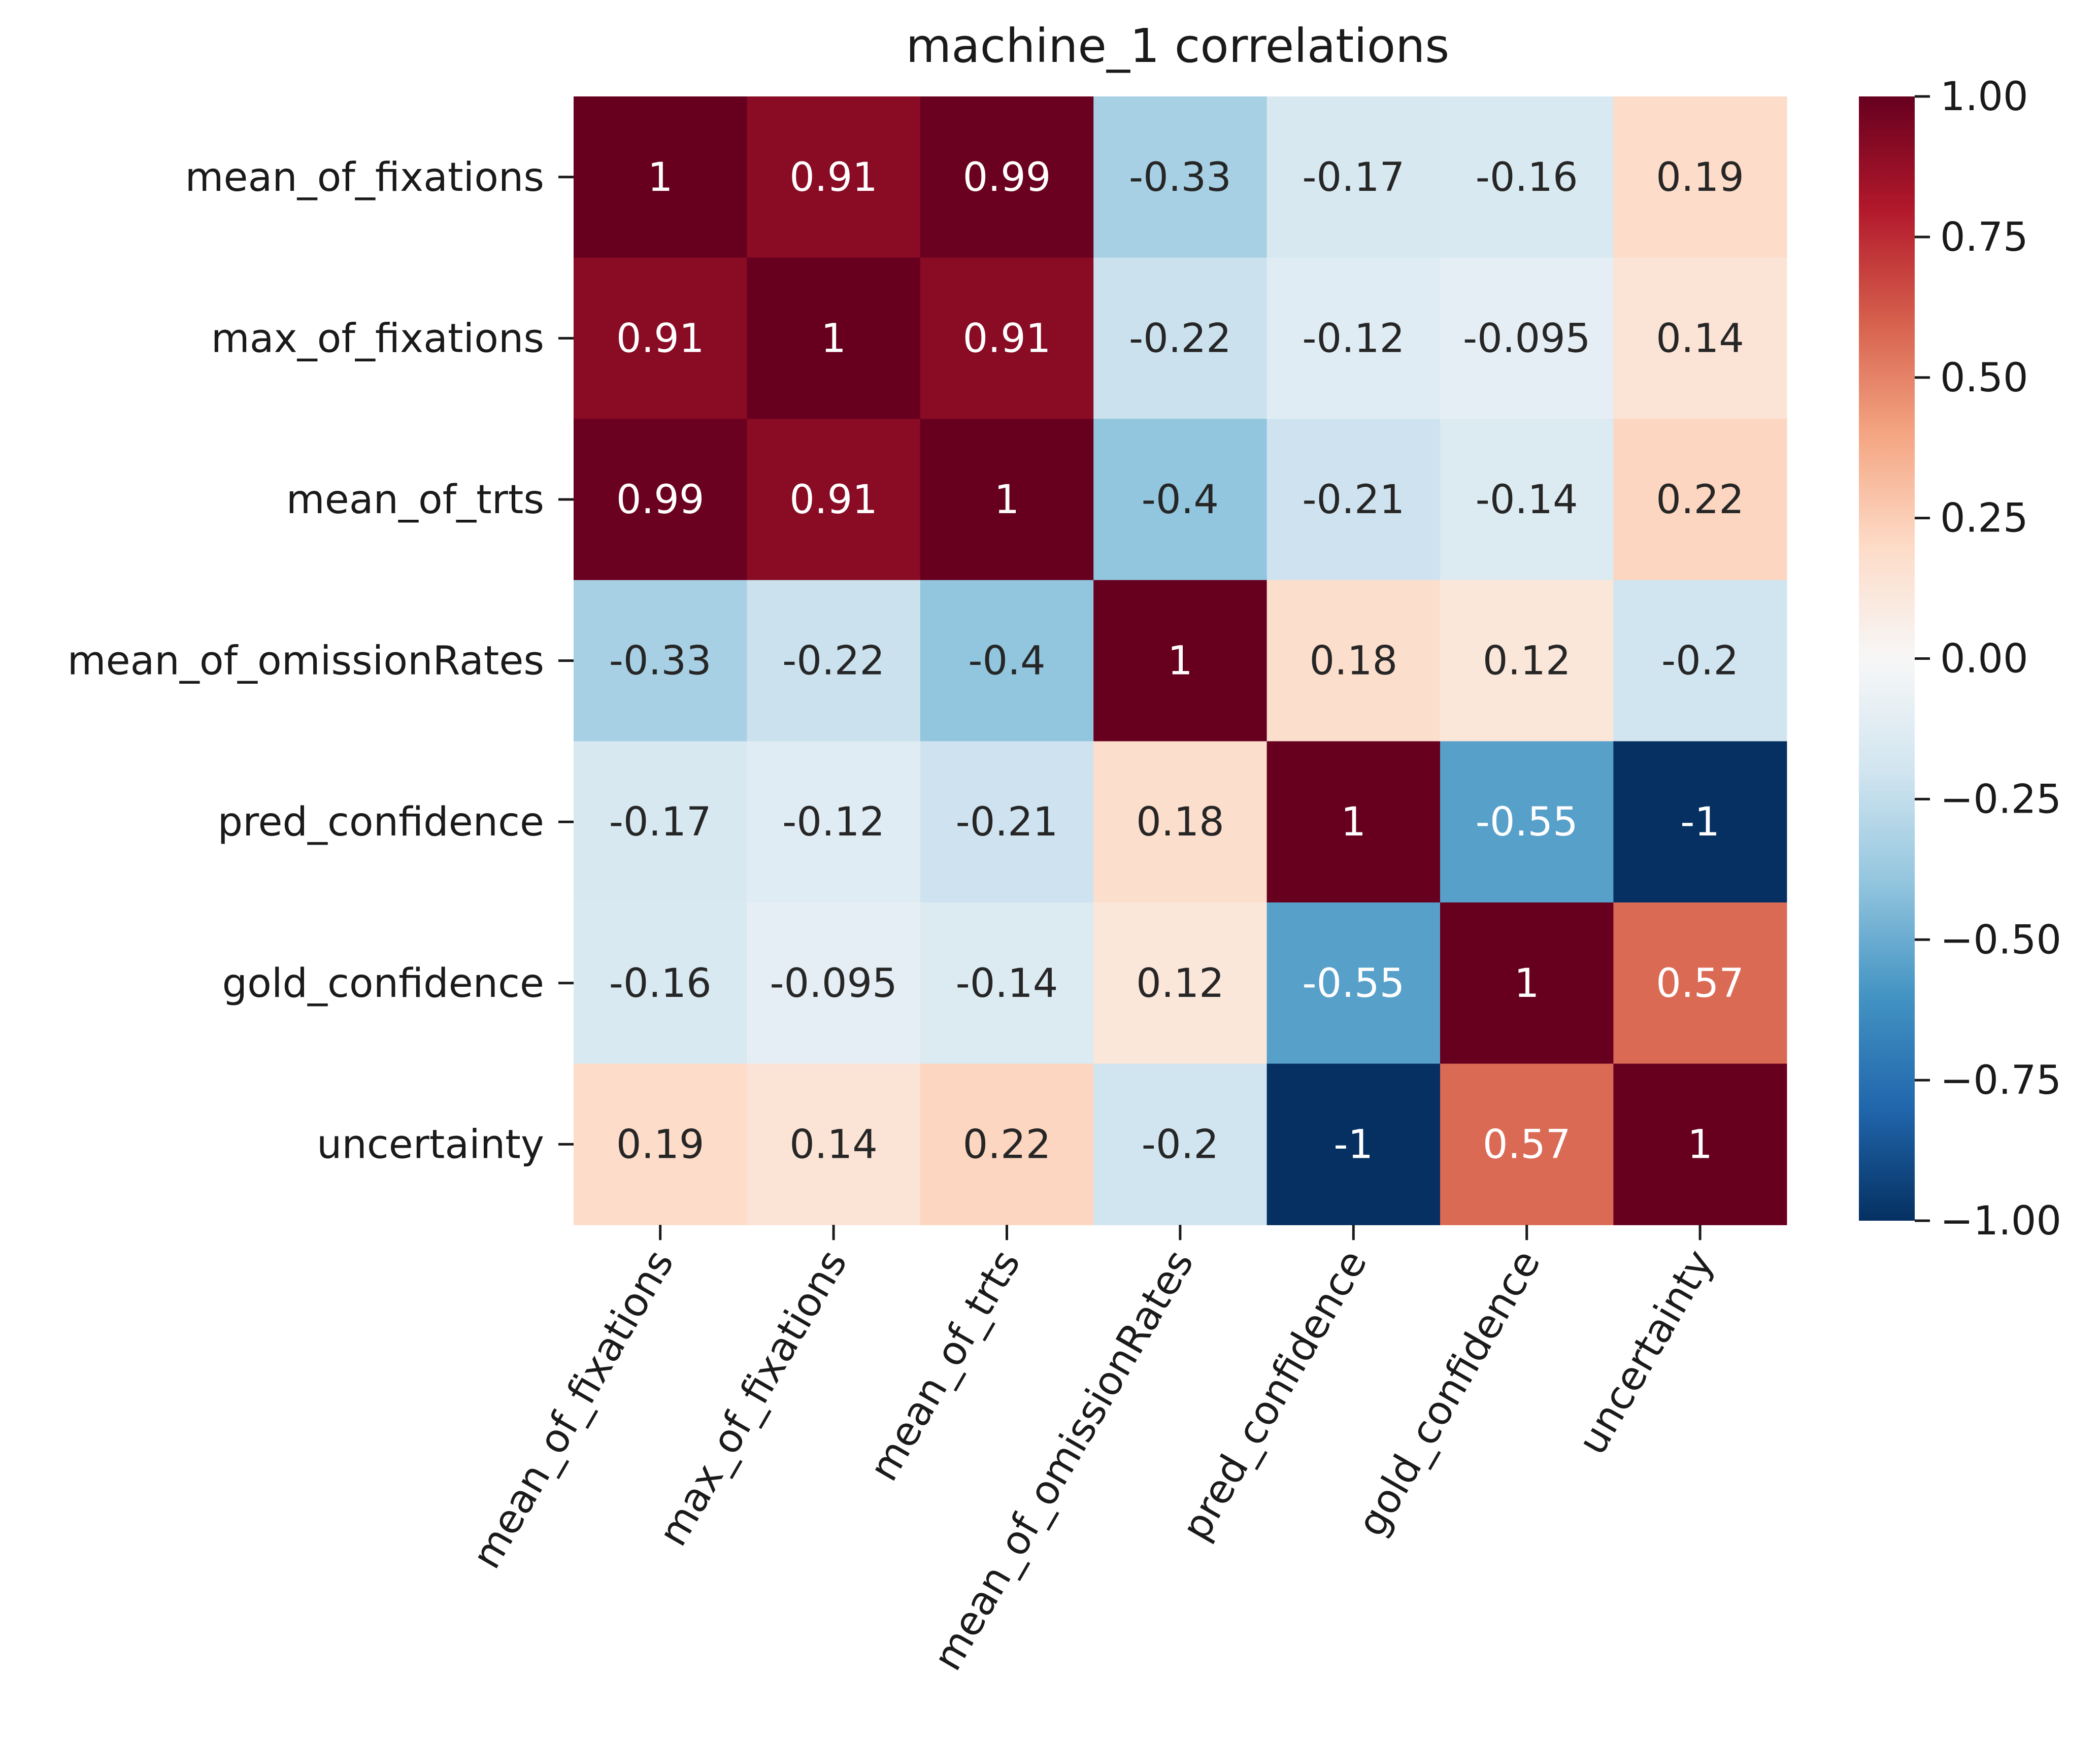  I want to click on colorbar-bar, so click(1887, 658).